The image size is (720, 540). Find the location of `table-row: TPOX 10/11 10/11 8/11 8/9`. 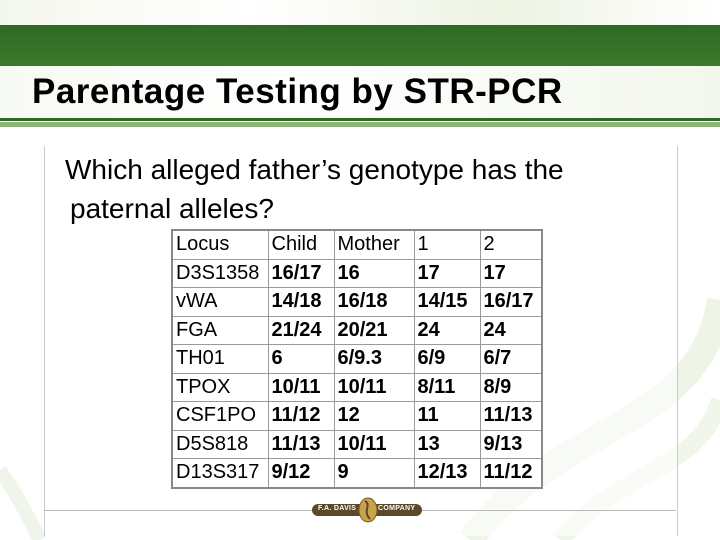

table-row: TPOX 10/11 10/11 8/11 8/9 is located at coordinates (357, 387).